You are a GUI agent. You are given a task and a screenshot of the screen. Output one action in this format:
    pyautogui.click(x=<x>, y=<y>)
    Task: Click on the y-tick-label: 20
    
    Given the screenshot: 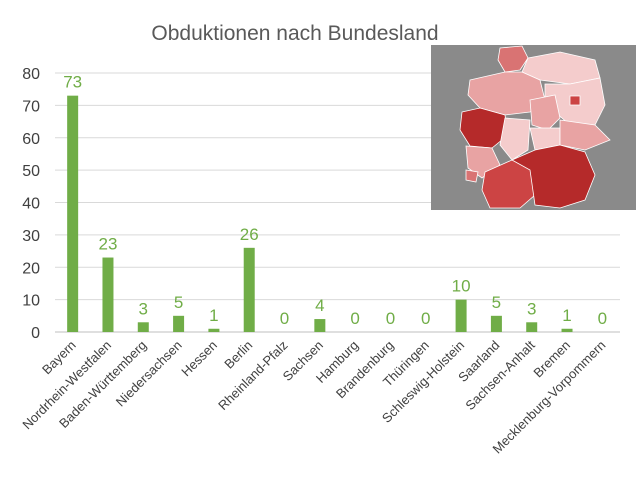 What is the action you would take?
    pyautogui.click(x=31, y=268)
    